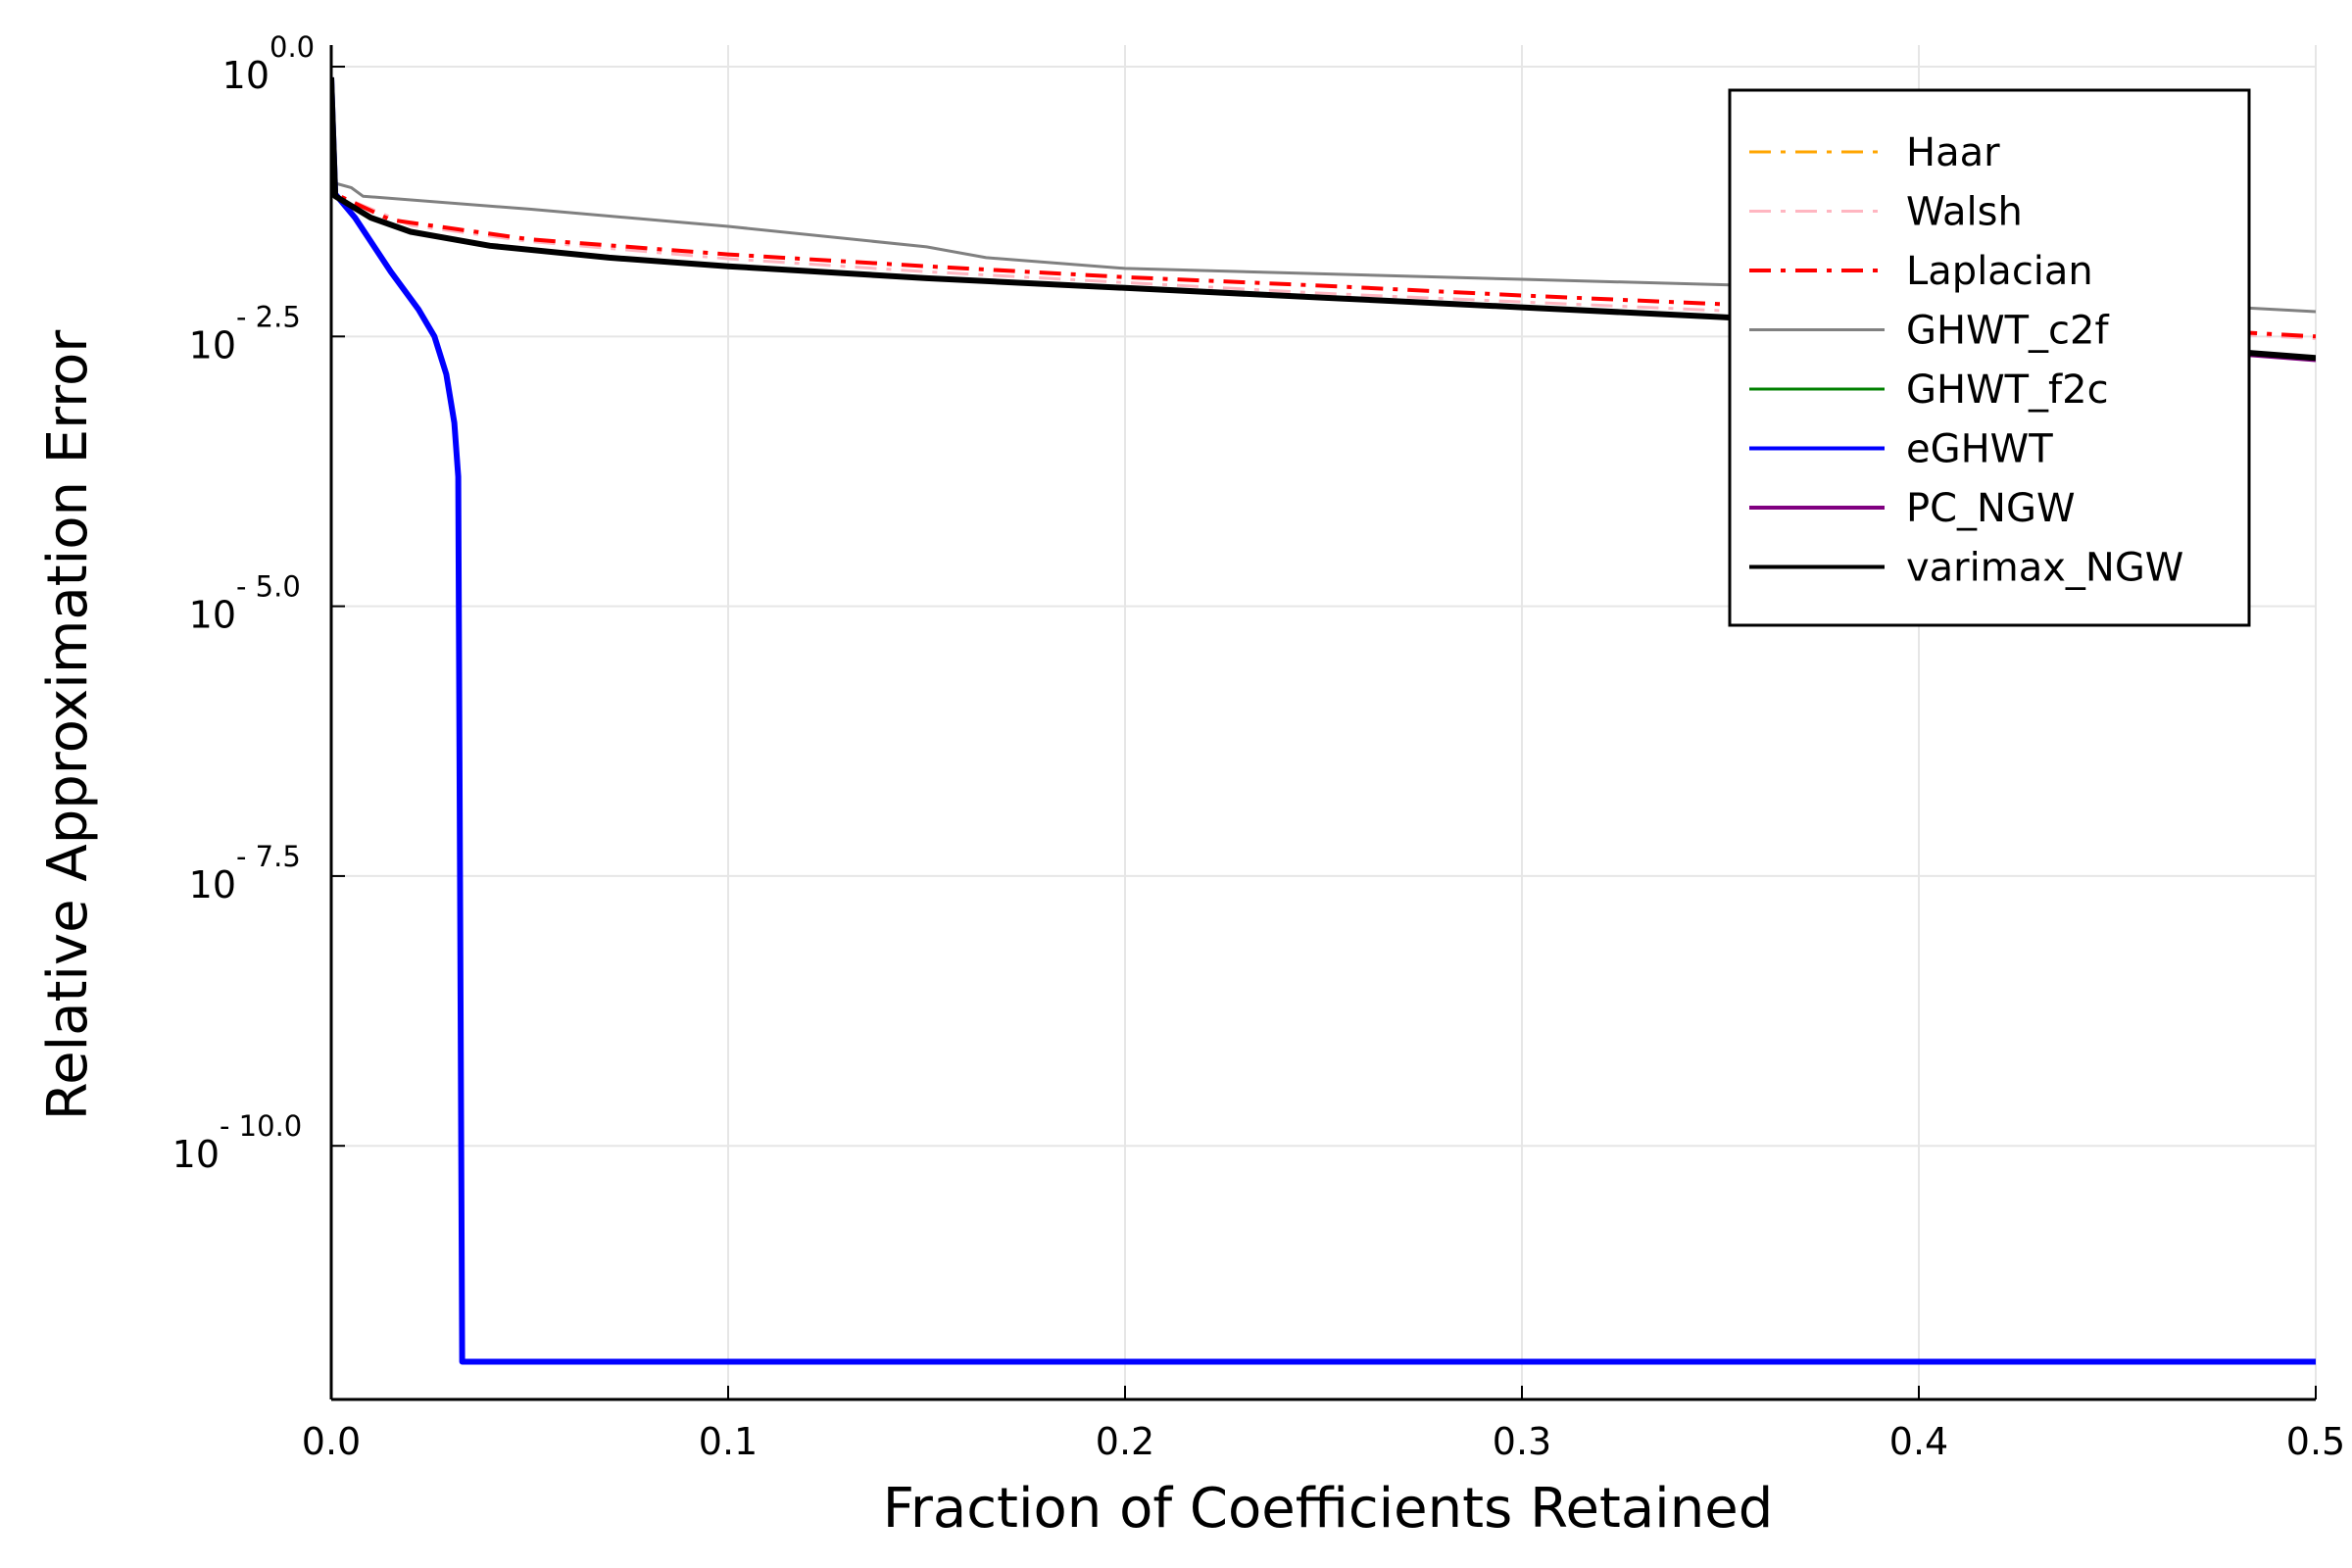 The image size is (2352, 1568). Describe the element at coordinates (68, 724) in the screenshot. I see `y-axis-label: Relative Approximation Error` at that location.